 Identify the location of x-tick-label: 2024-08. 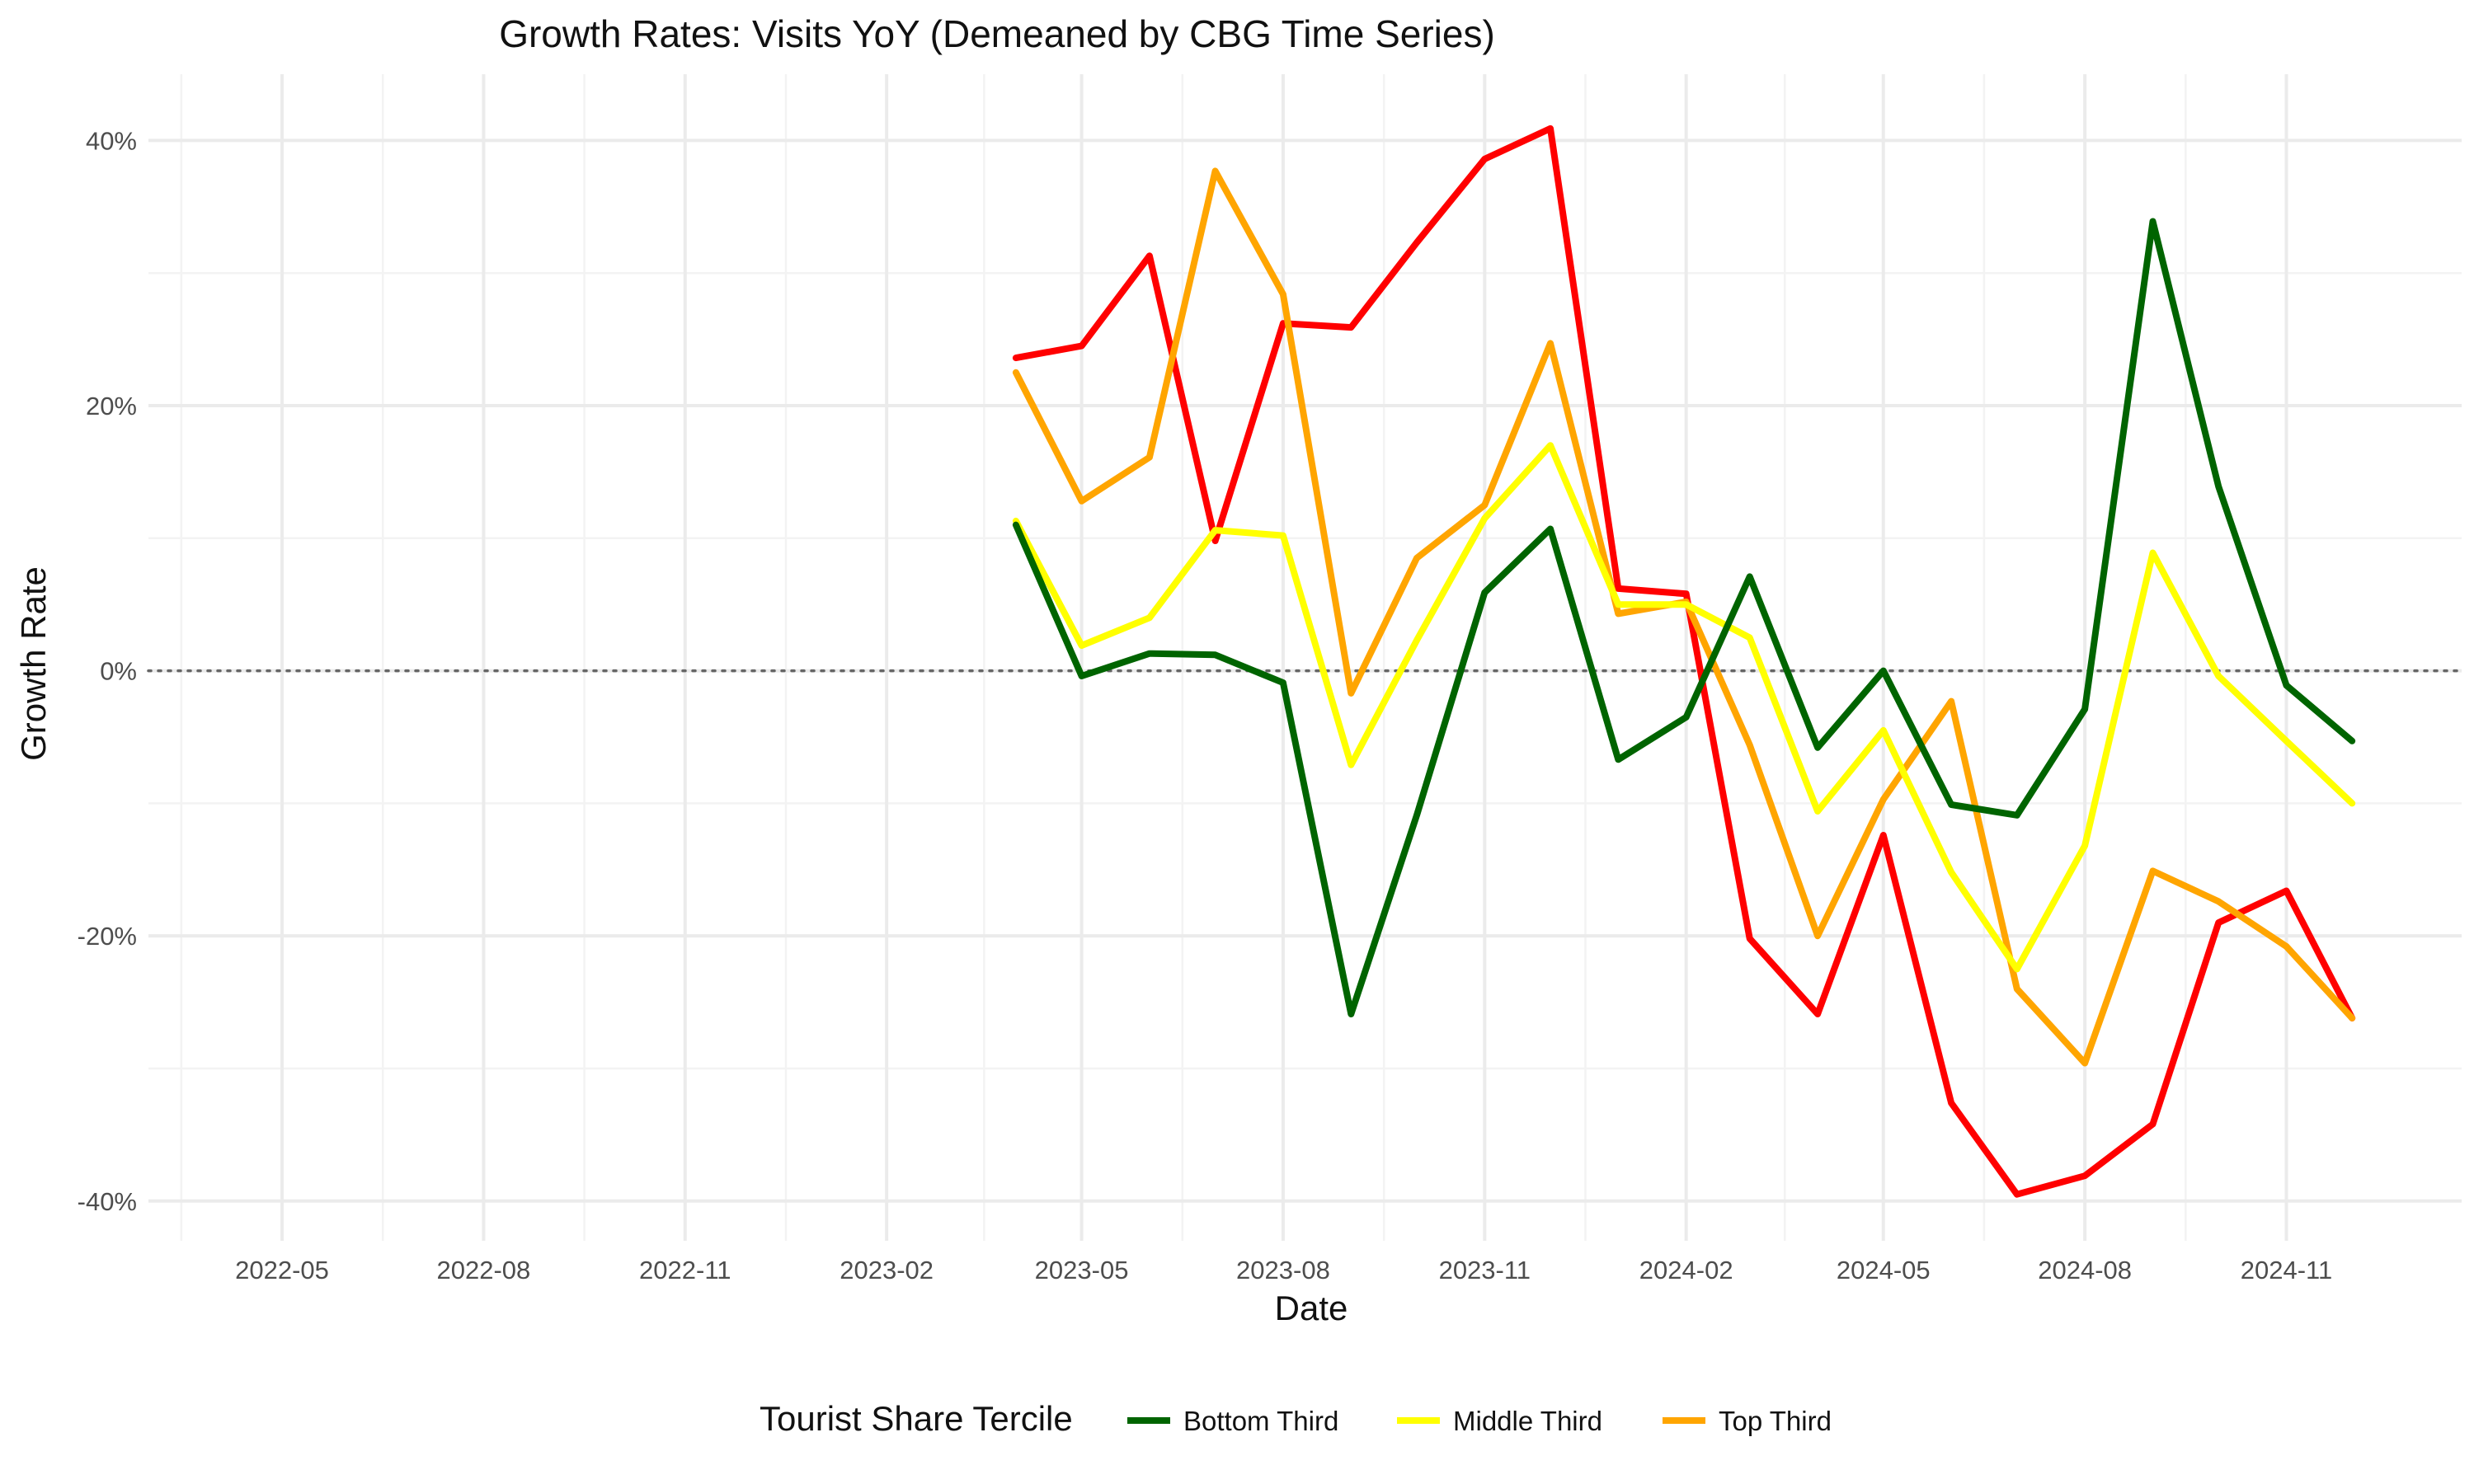
(2085, 1270).